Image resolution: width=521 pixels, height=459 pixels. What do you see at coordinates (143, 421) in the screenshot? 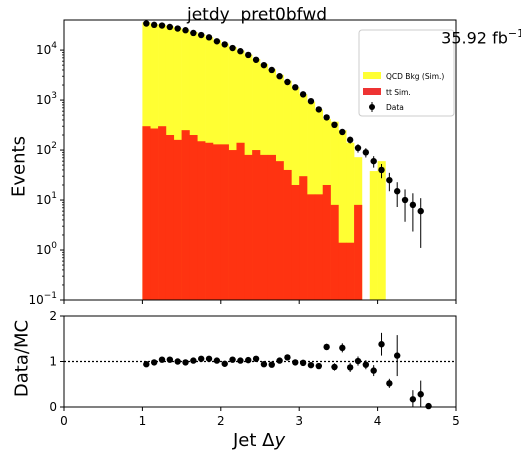
I see `x-tick-label: 1` at bounding box center [143, 421].